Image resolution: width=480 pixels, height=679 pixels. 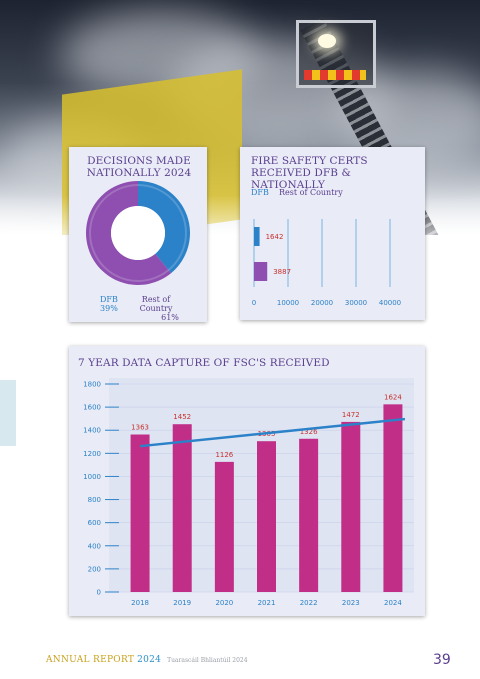 What do you see at coordinates (393, 603) in the screenshot?
I see `column-category-label: 2024` at bounding box center [393, 603].